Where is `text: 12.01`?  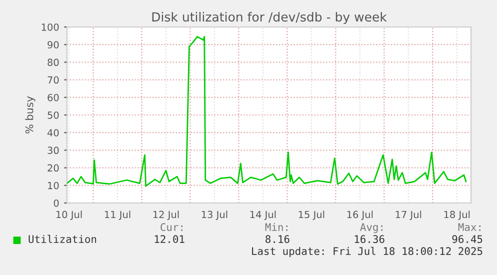
text: 12.01 is located at coordinates (169, 239).